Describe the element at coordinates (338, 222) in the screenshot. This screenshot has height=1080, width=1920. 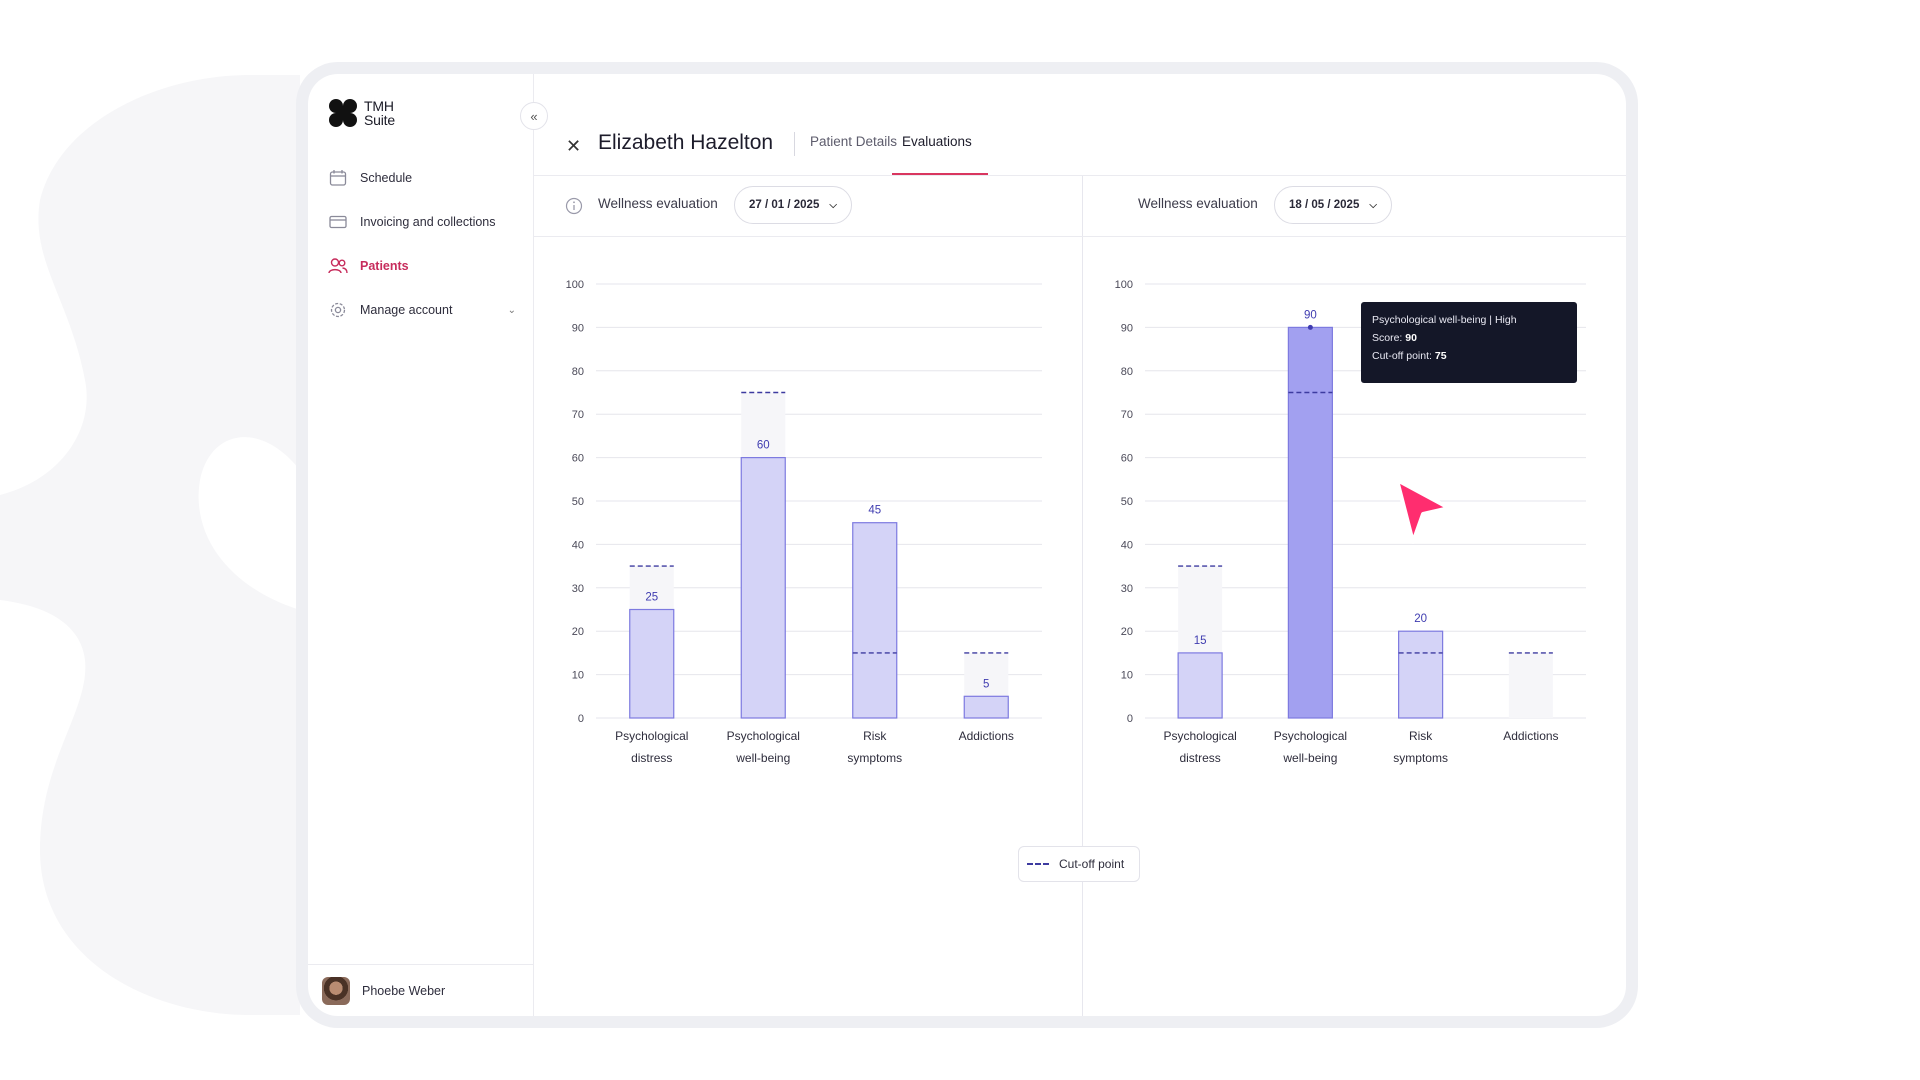
I see `credit-card-icon` at that location.